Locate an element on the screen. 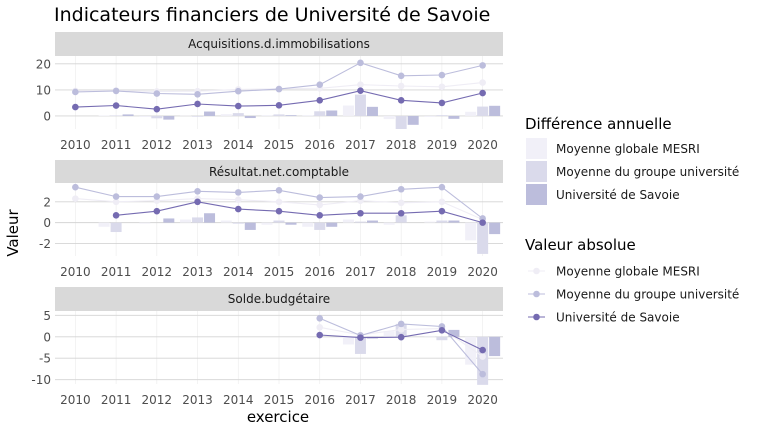 This screenshot has width=768, height=432. legend-label: Moyenne globale MESRI is located at coordinates (628, 149).